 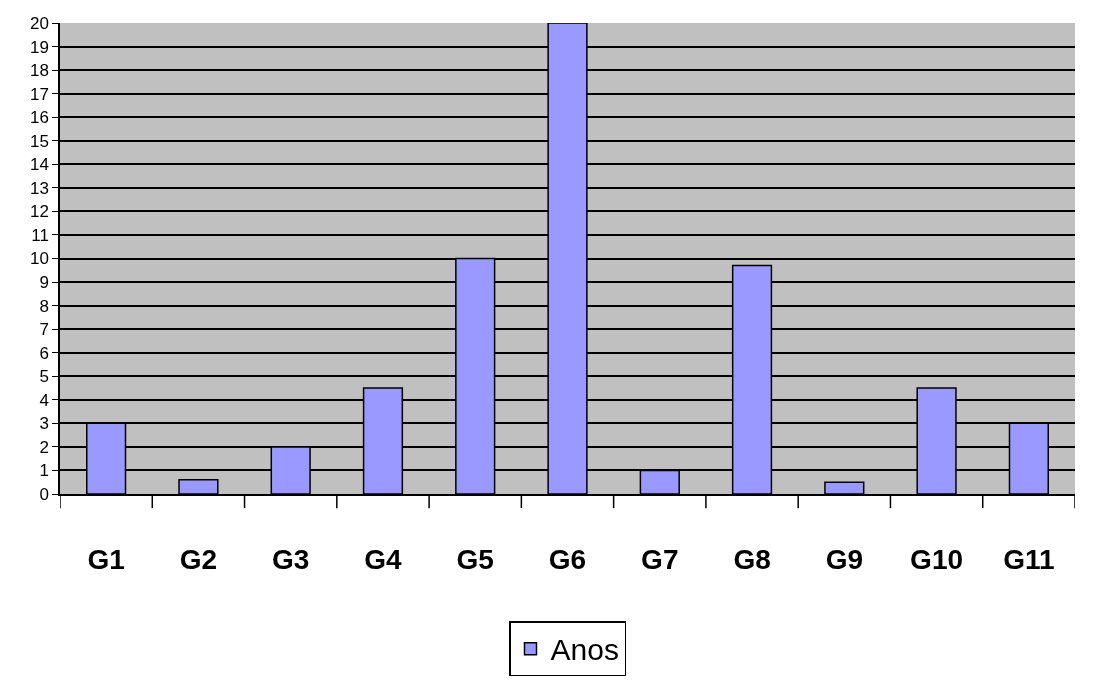 I want to click on y-tick-label: 0, so click(x=44, y=494).